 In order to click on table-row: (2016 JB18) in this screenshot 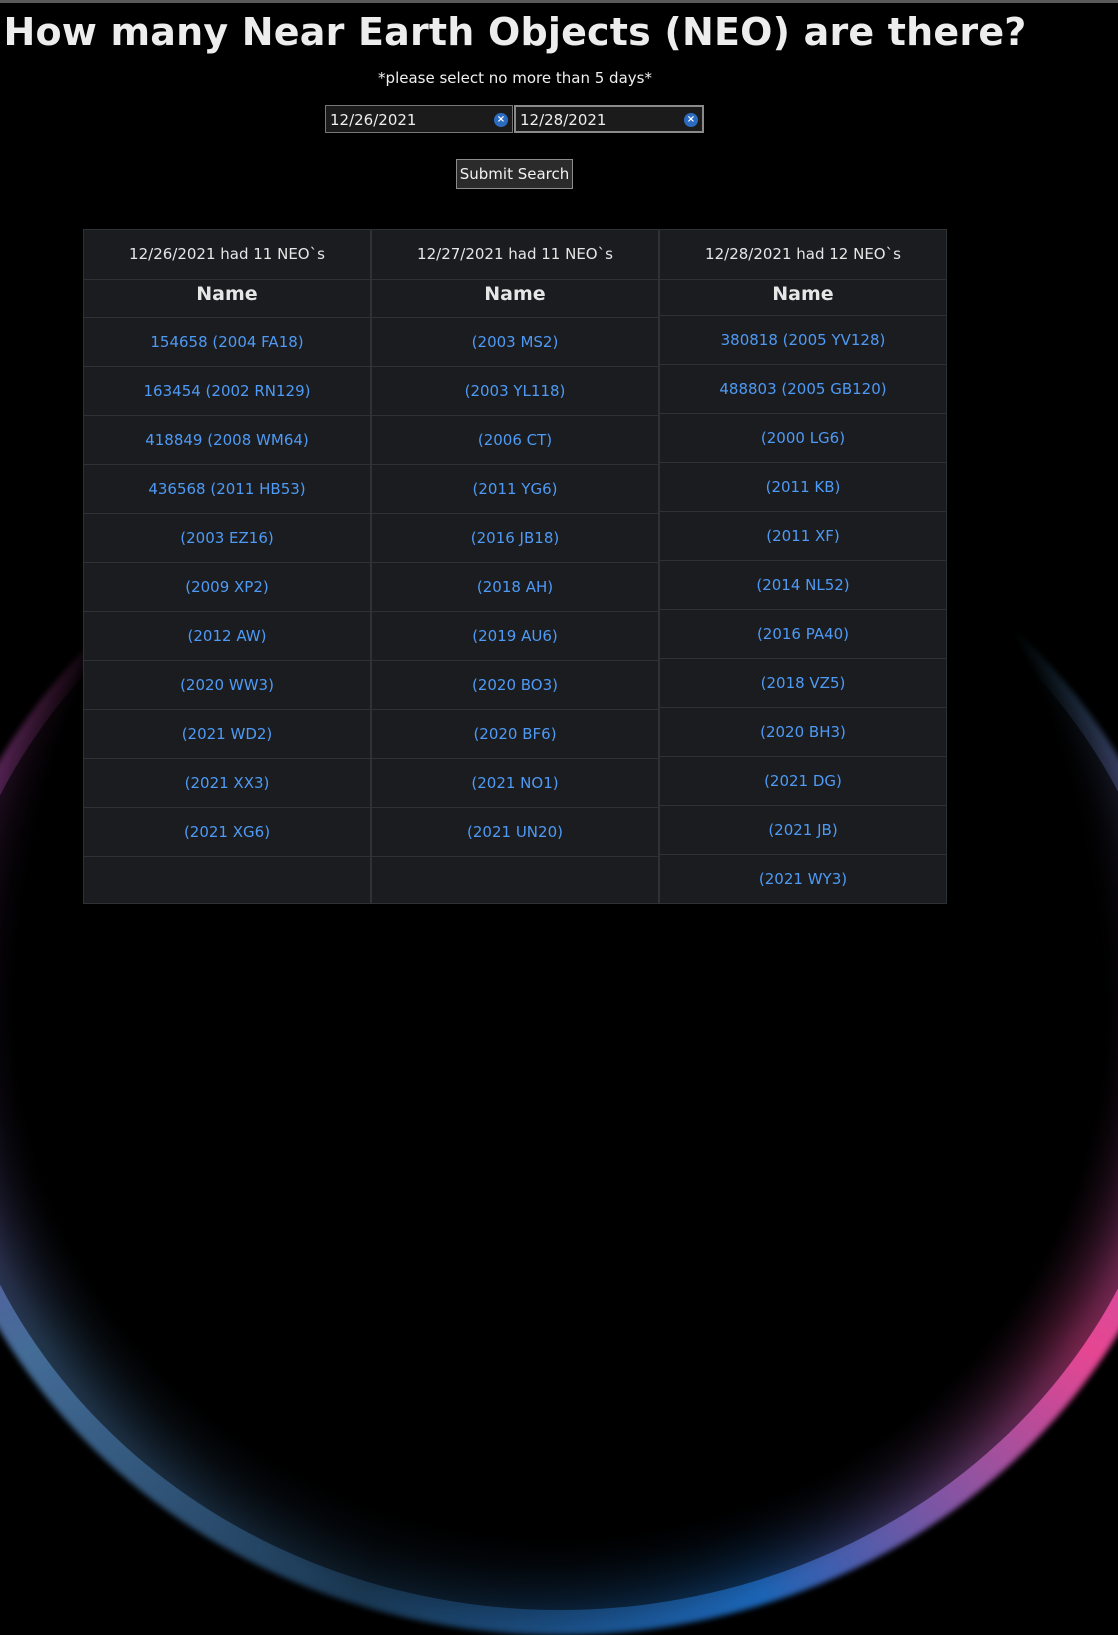, I will do `click(515, 538)`.